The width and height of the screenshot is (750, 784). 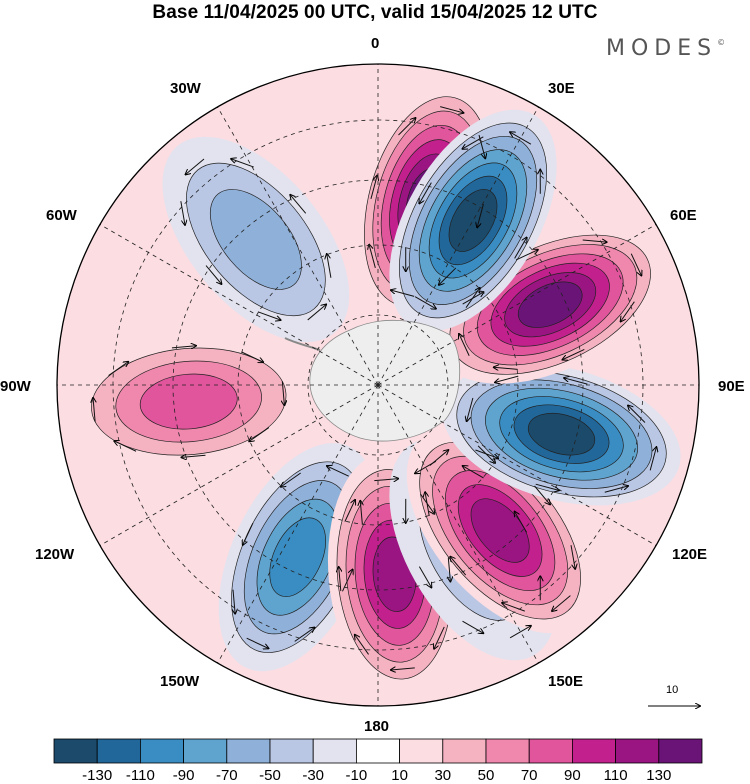 What do you see at coordinates (486, 775) in the screenshot?
I see `colorbar-tick-label: 50` at bounding box center [486, 775].